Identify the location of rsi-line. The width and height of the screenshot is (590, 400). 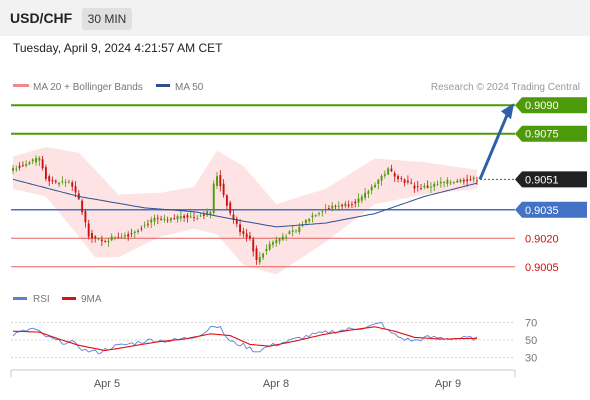
(245, 338).